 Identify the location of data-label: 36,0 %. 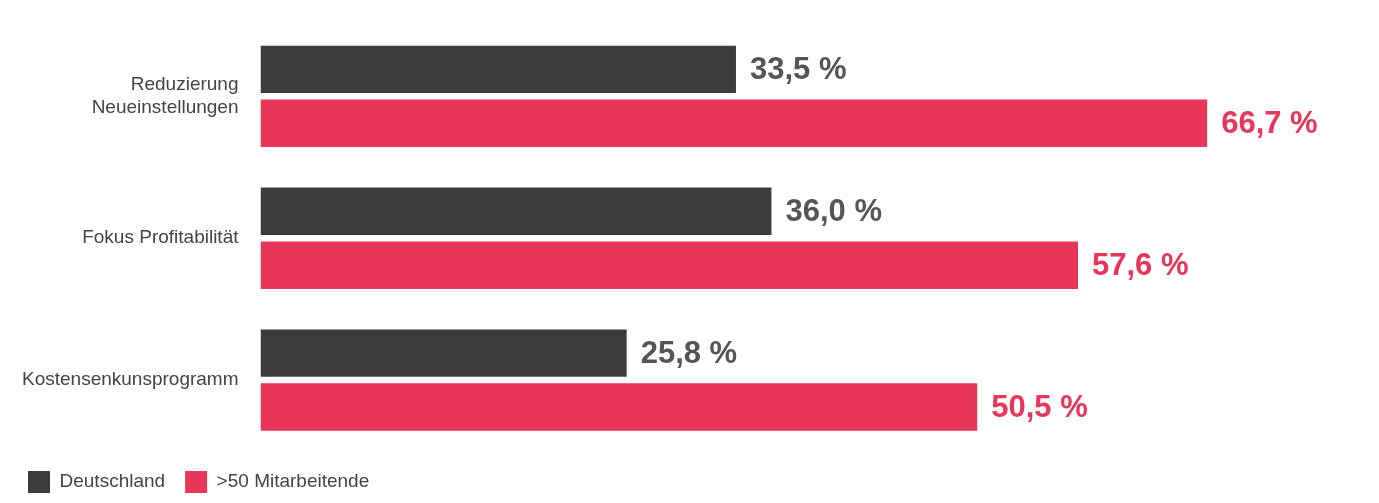
(833, 210).